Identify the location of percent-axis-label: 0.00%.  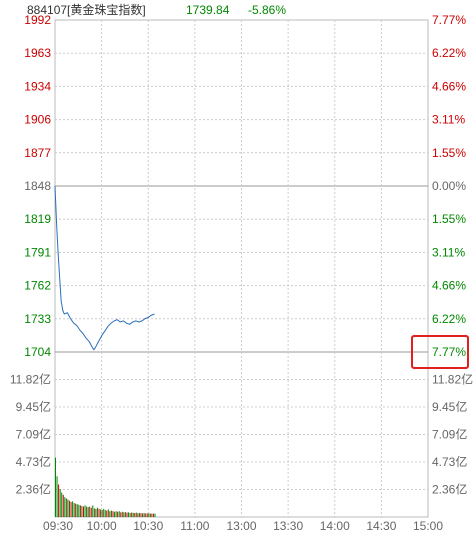
(449, 186).